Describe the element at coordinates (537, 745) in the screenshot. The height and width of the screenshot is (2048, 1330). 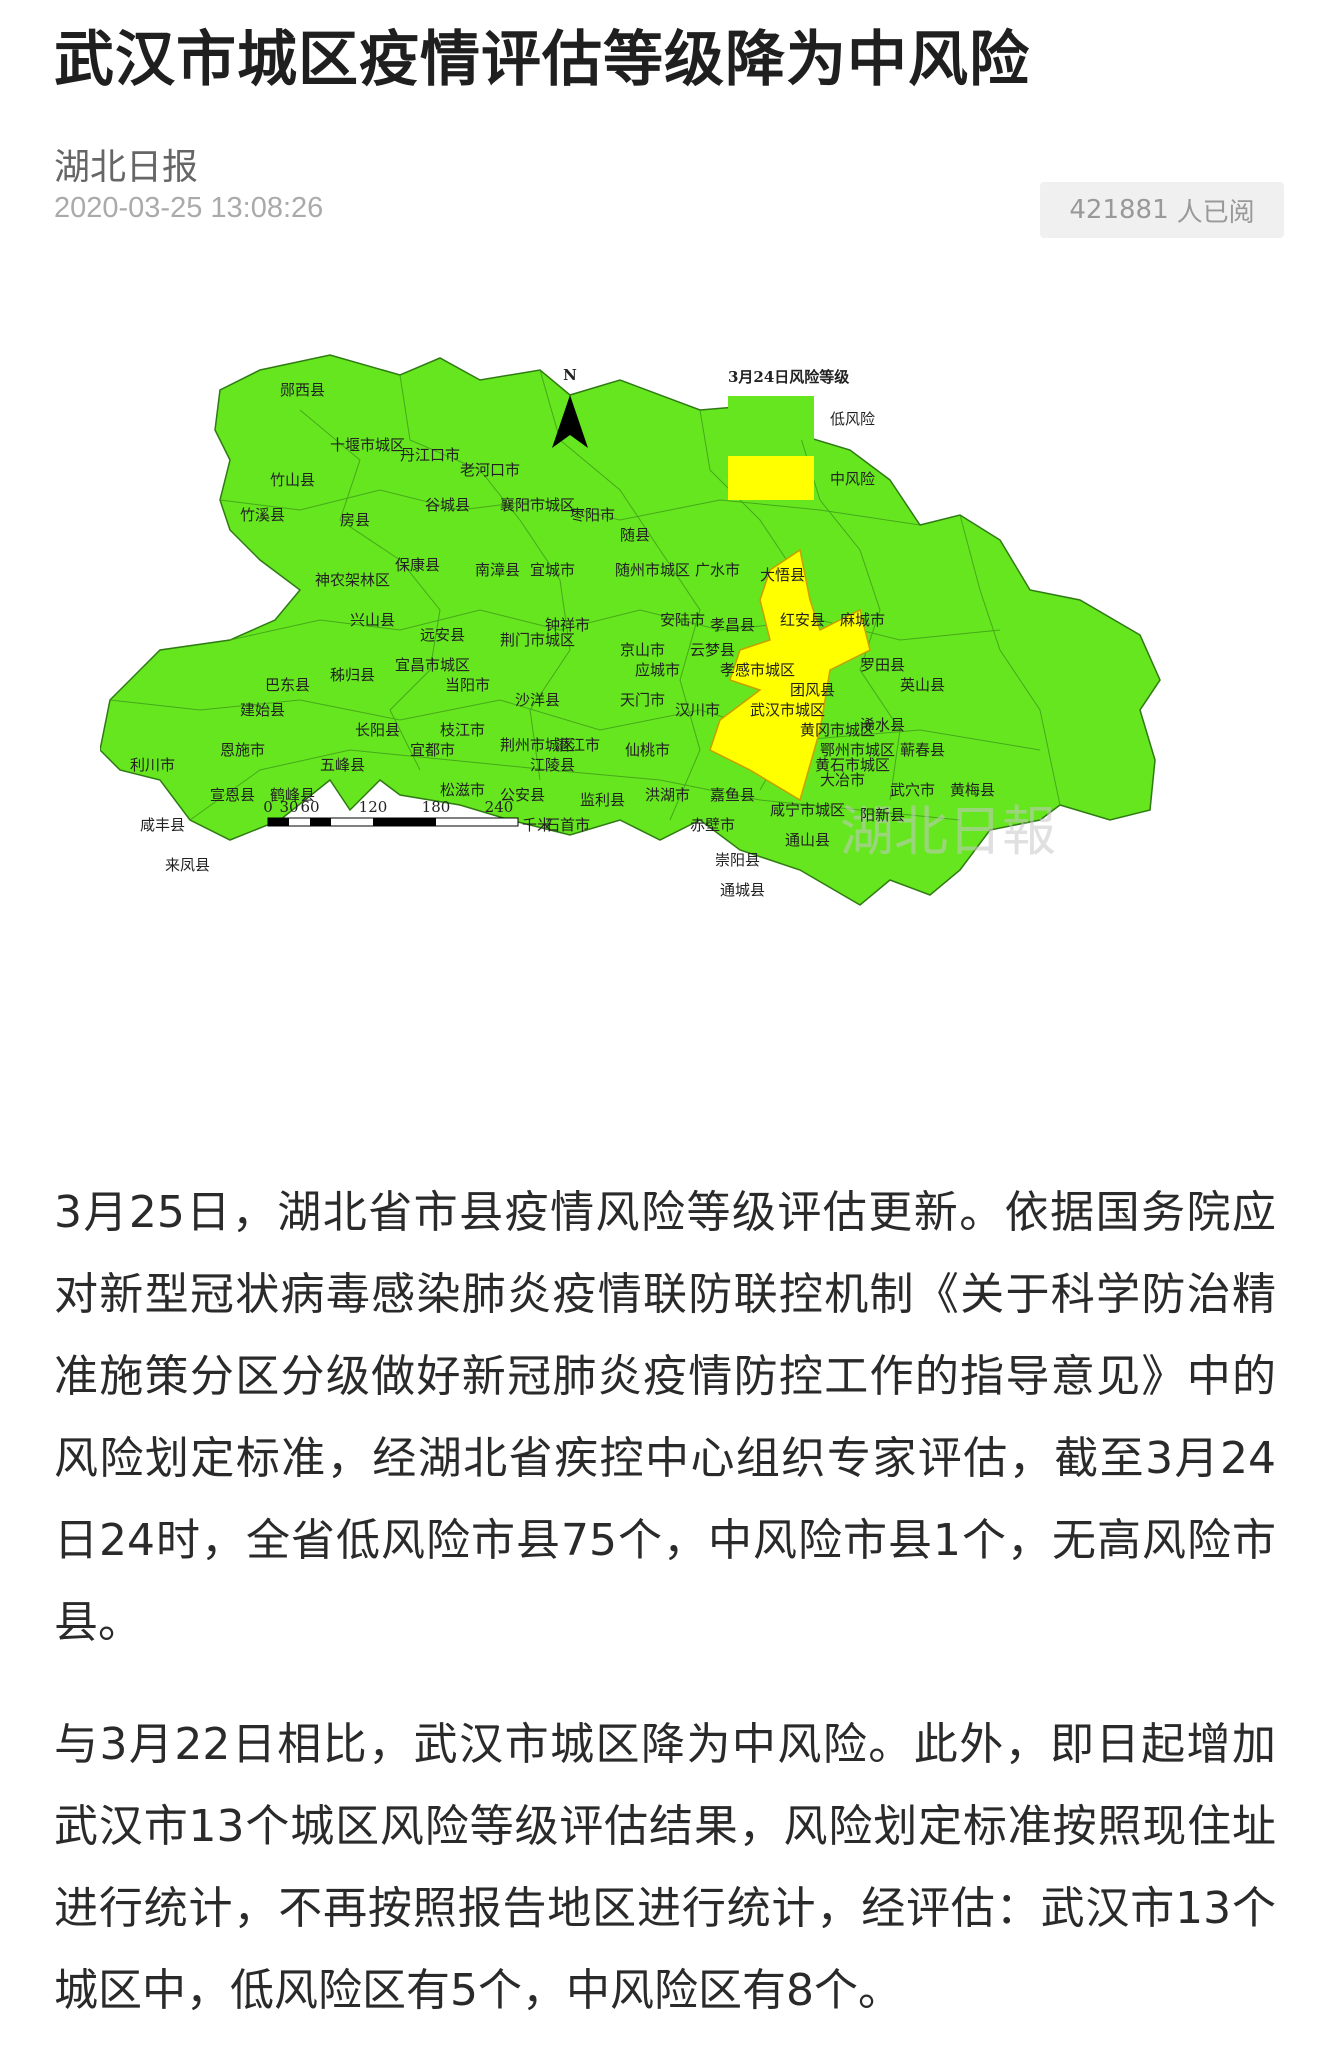
I see `county-label: 荆州市城区` at that location.